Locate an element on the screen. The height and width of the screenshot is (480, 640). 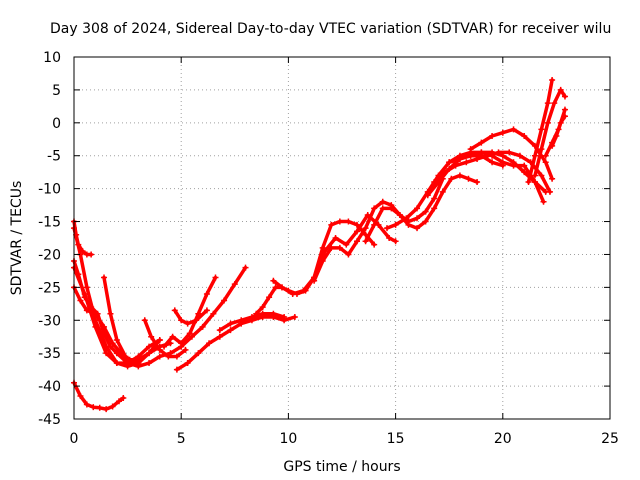
y-tick-label: -20 is located at coordinates (49, 255).